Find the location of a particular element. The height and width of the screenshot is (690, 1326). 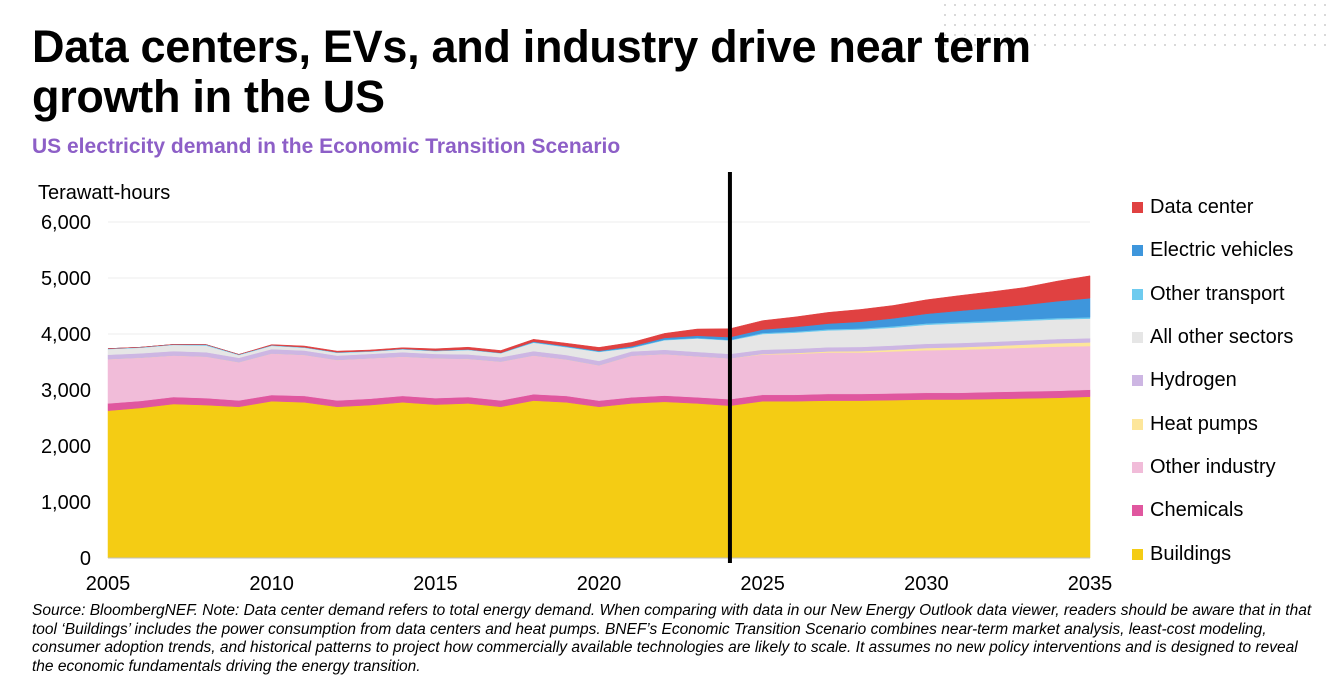

legend-label: Other transport is located at coordinates (1217, 293).